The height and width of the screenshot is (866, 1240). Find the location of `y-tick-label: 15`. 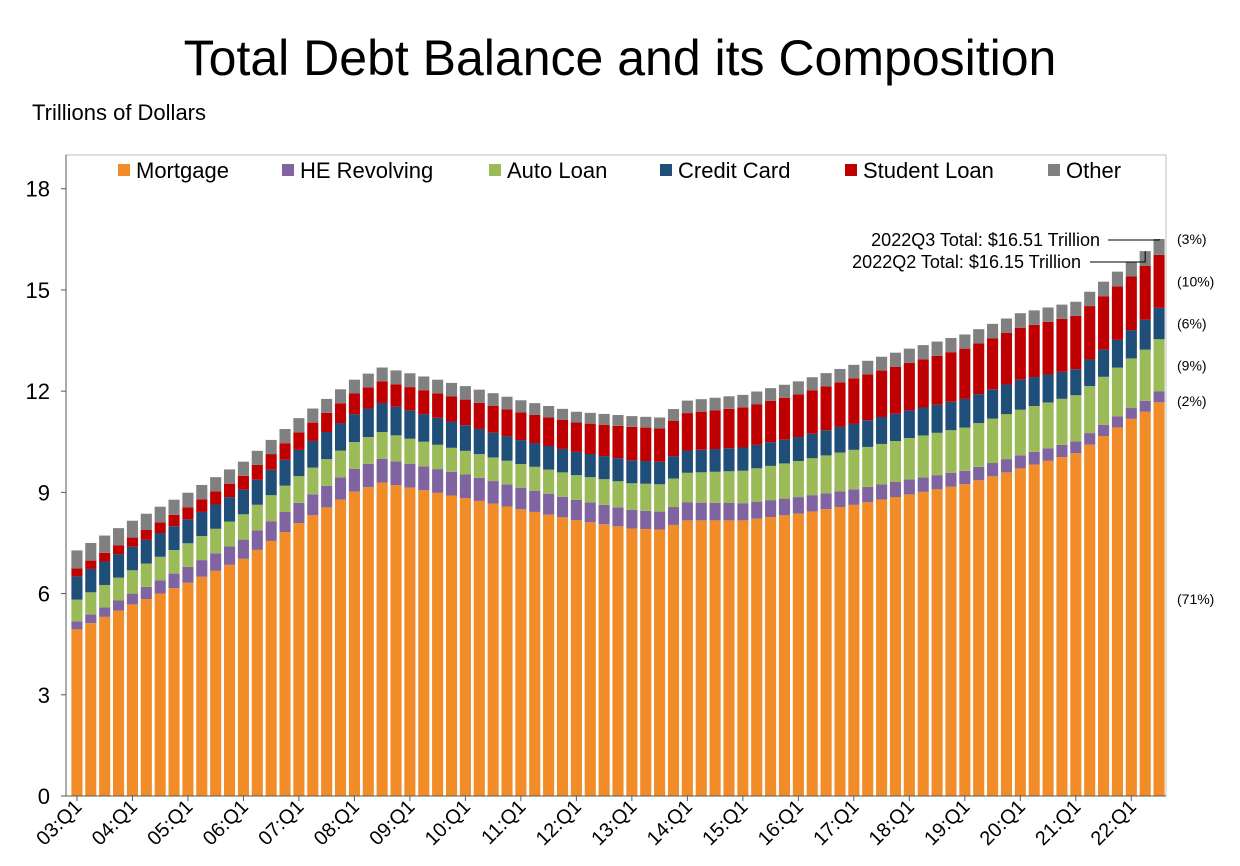

y-tick-label: 15 is located at coordinates (38, 290).